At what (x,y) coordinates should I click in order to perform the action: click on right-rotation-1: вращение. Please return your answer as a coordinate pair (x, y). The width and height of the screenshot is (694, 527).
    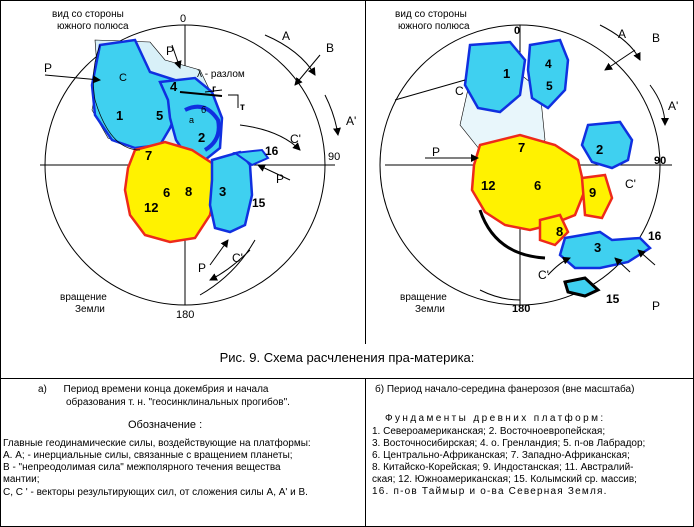
    Looking at the image, I should click on (423, 297).